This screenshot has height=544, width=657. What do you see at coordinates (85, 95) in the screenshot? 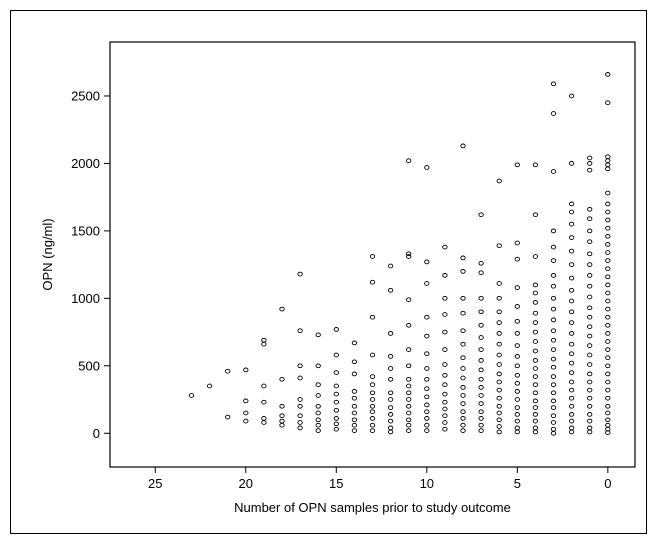
I see `y-tick-label: 2500` at bounding box center [85, 95].